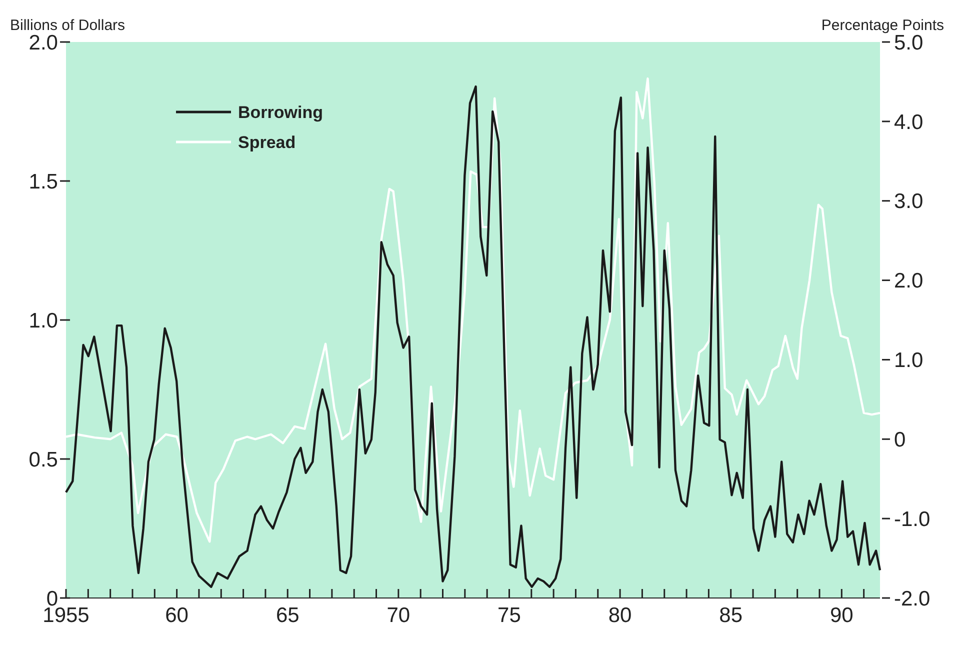  I want to click on y2-tick-label: 4.0, so click(909, 122).